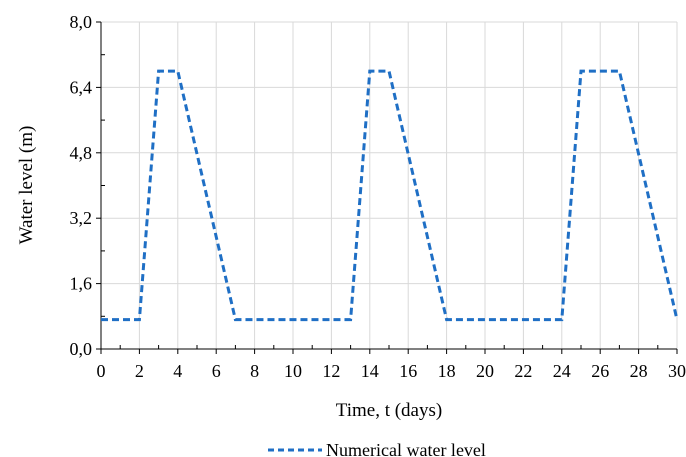 The image size is (686, 457). What do you see at coordinates (370, 371) in the screenshot?
I see `x-tick-label: 14` at bounding box center [370, 371].